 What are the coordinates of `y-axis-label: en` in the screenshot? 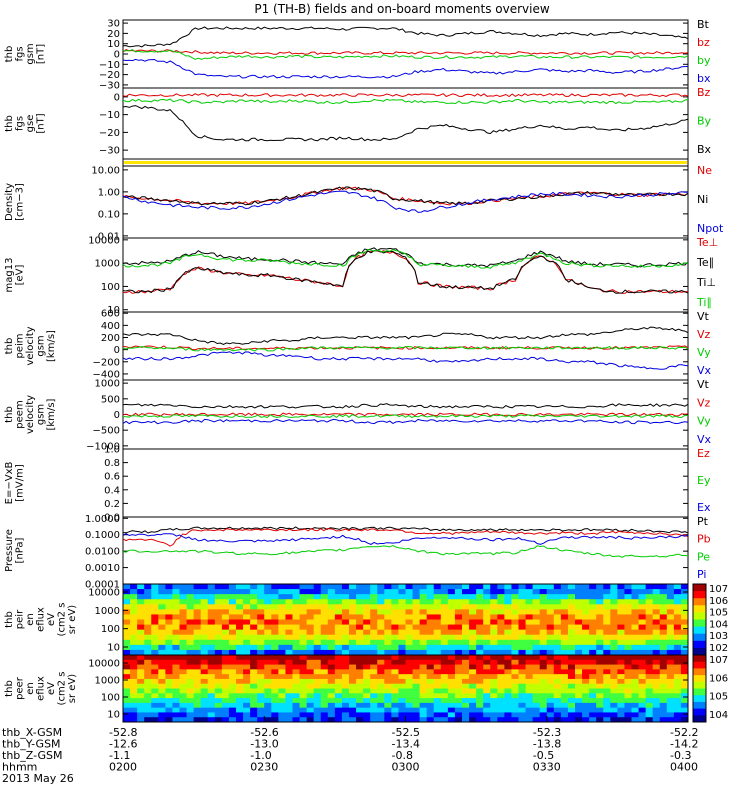 It's located at (30, 619).